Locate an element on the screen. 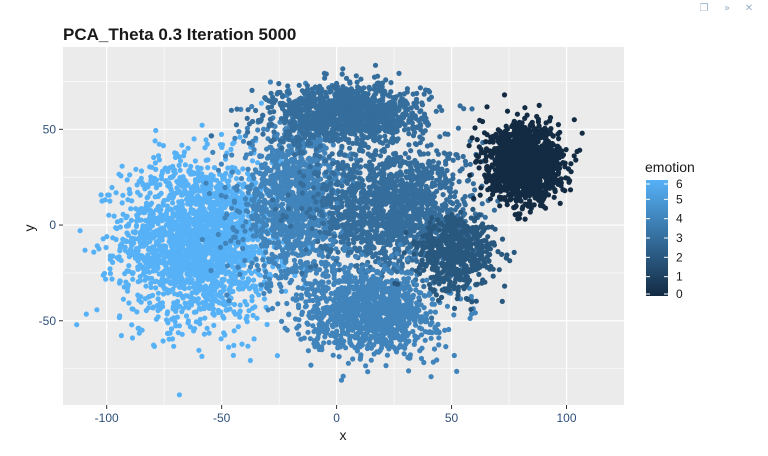 The image size is (768, 456). close-icon: ✕ is located at coordinates (749, 8).